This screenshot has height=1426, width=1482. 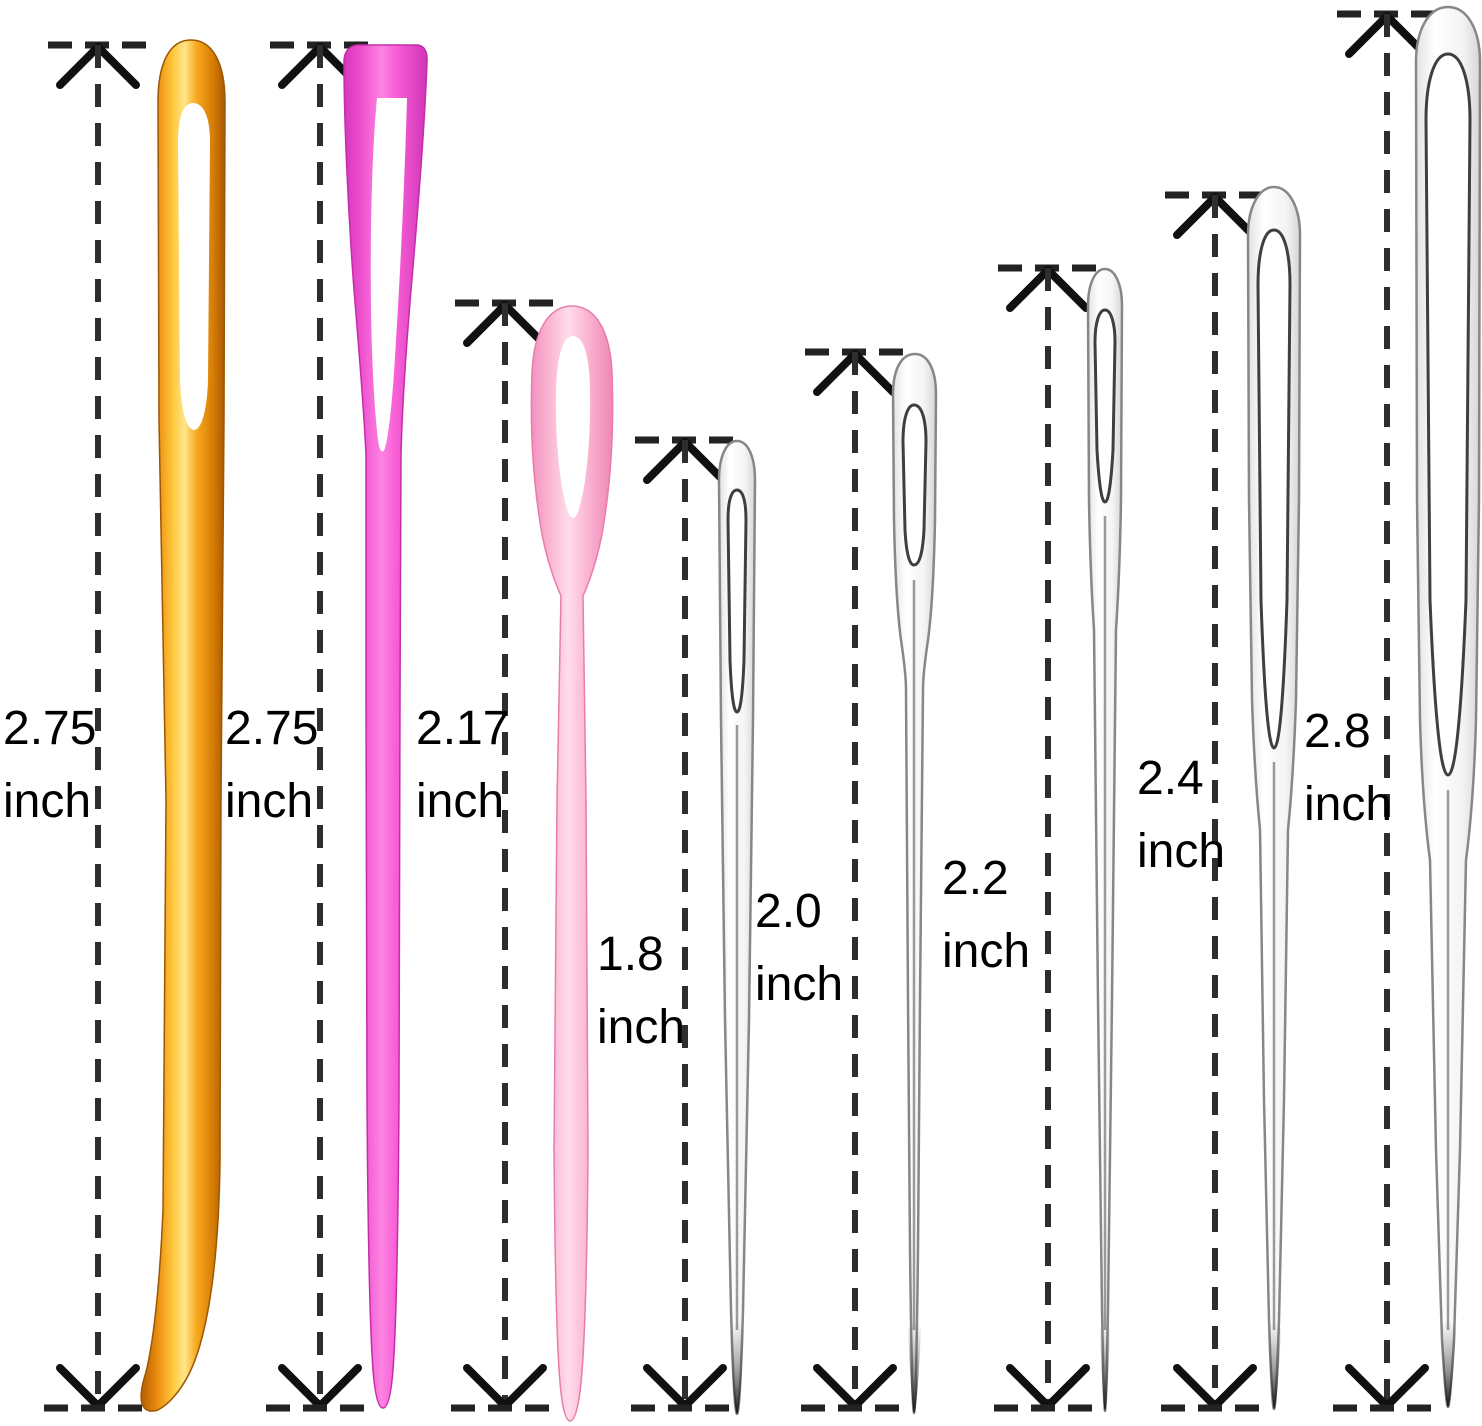 What do you see at coordinates (183, 725) in the screenshot?
I see `needle-gold-bent-tip` at bounding box center [183, 725].